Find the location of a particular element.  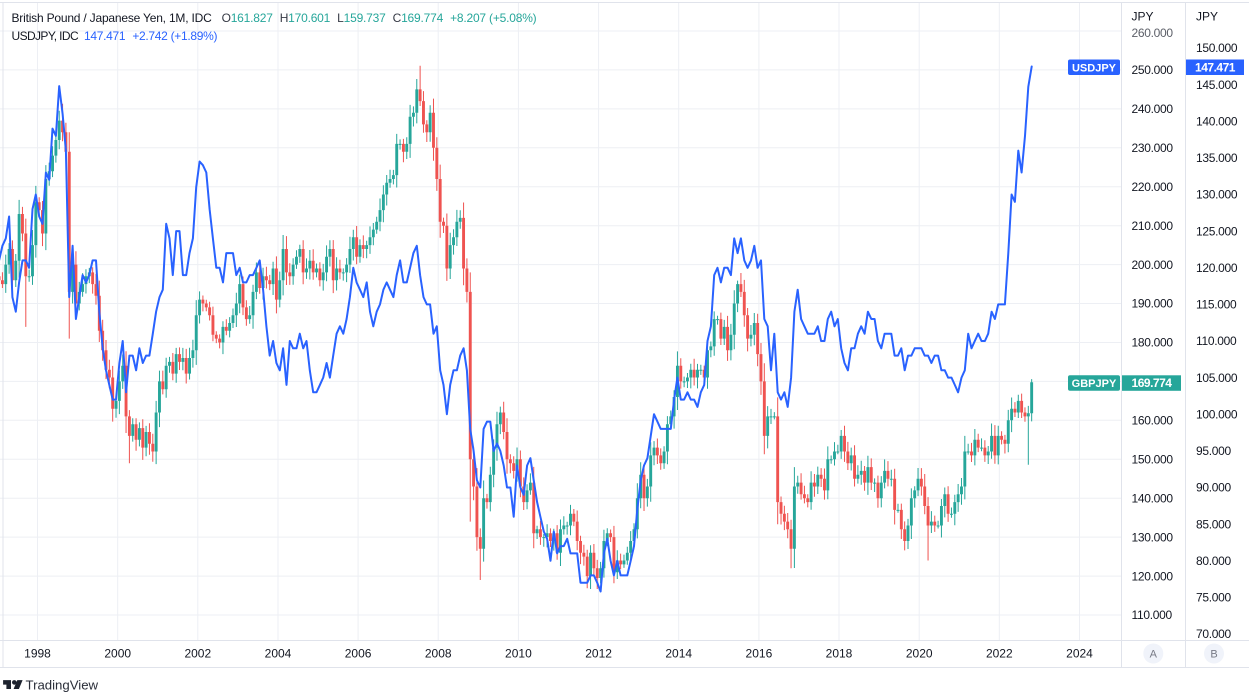

svg-text: 100.000 is located at coordinates (1217, 414).